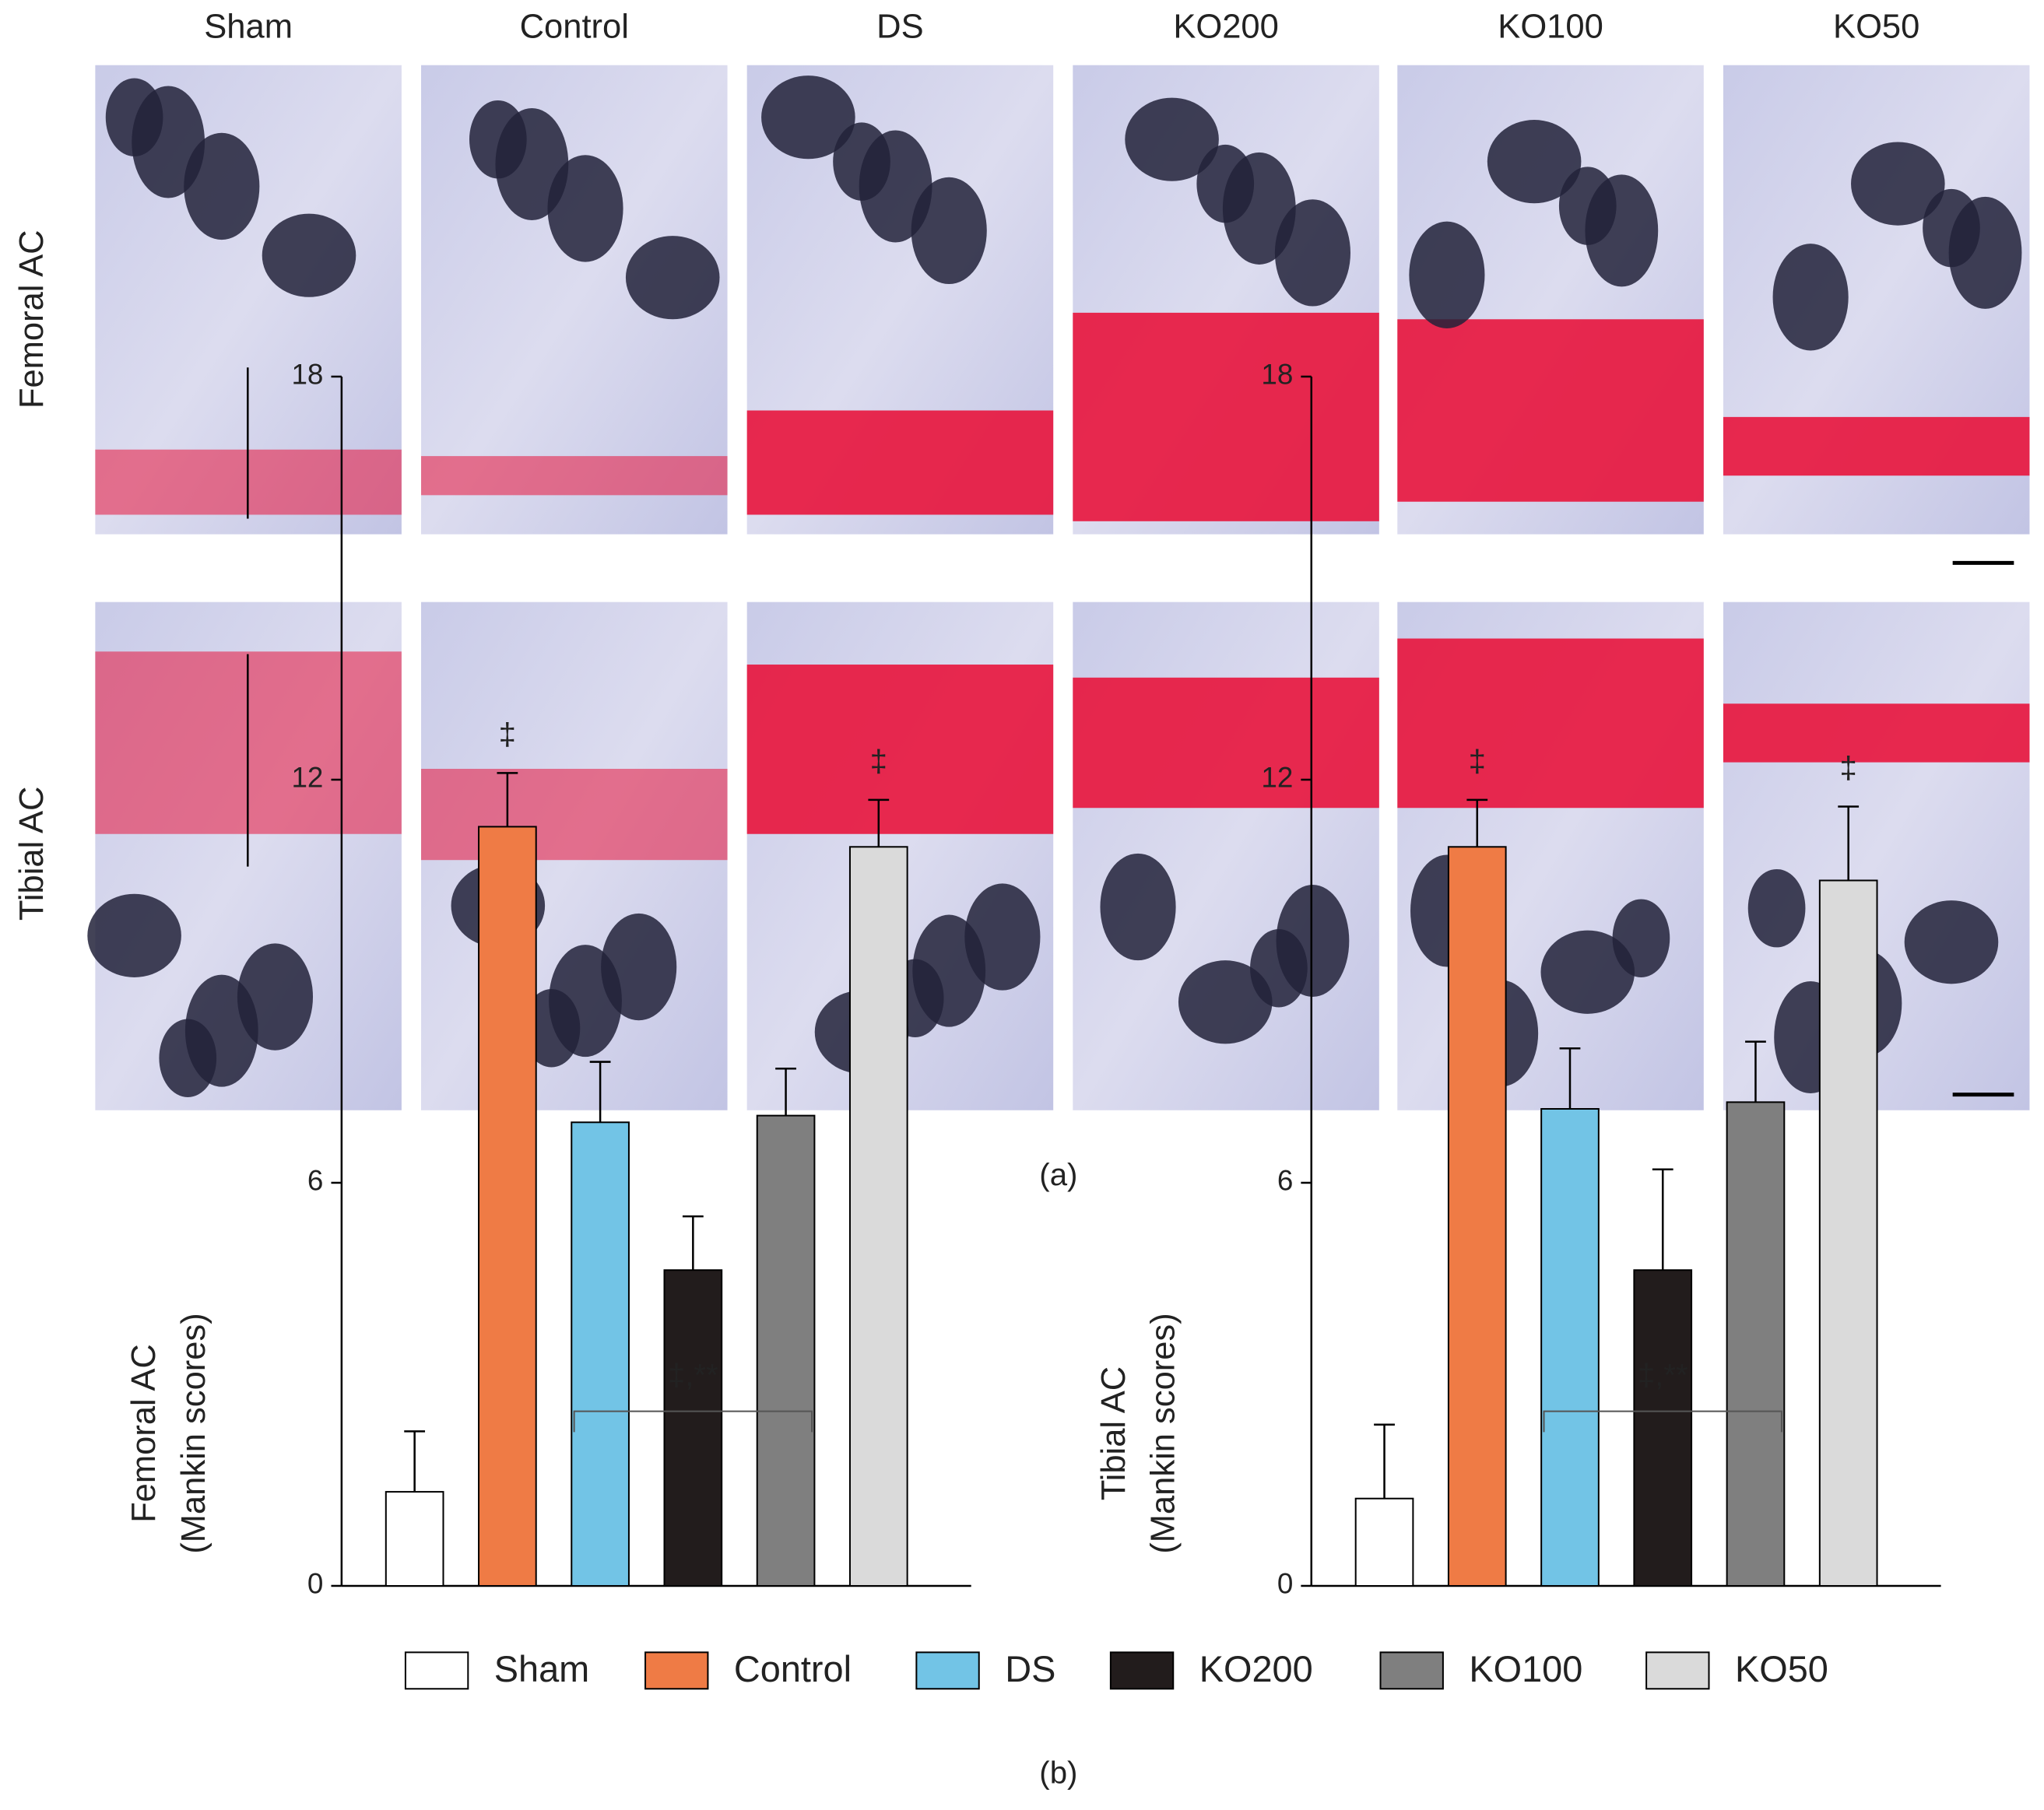 The height and width of the screenshot is (1810, 2044). What do you see at coordinates (1550, 26) in the screenshot?
I see `panel-label: KO100` at bounding box center [1550, 26].